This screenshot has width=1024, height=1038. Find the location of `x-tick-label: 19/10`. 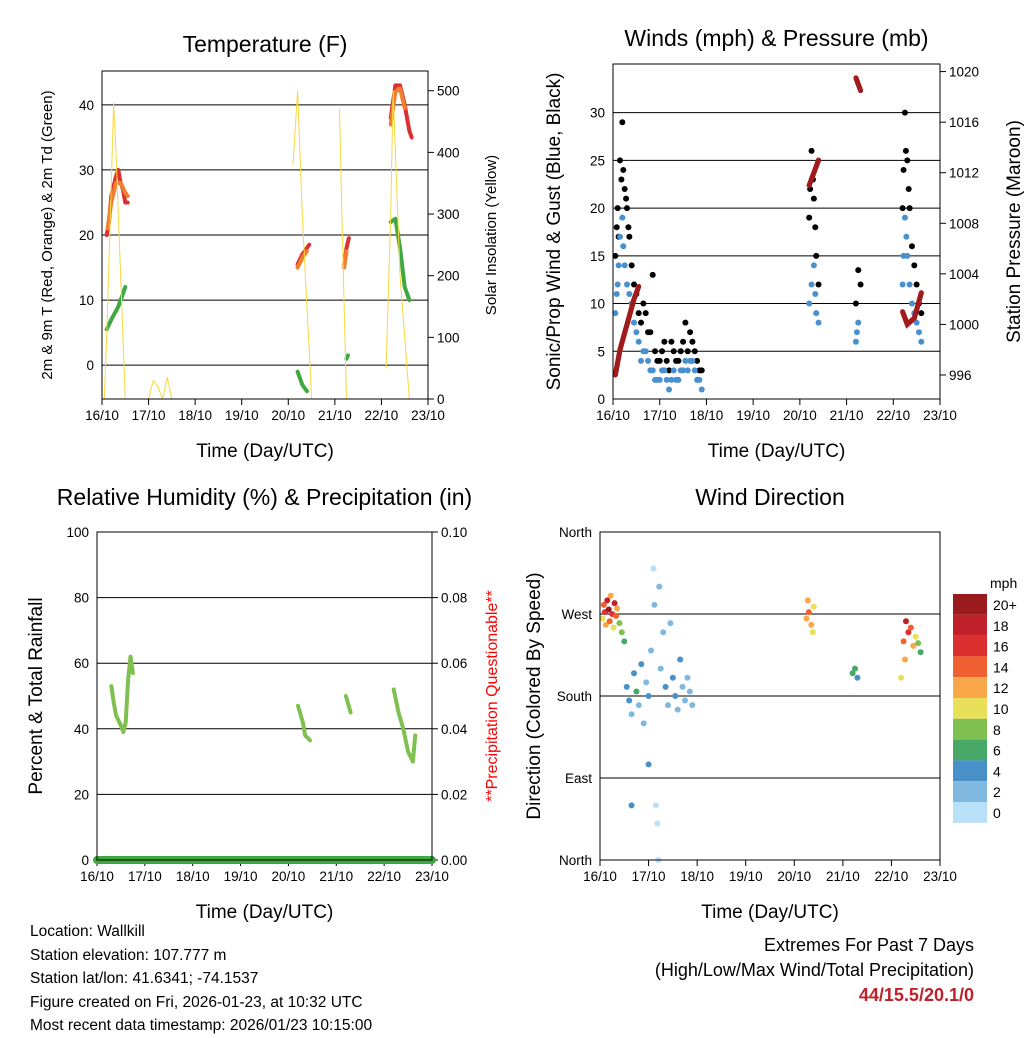

x-tick-label: 19/10 is located at coordinates (753, 415).